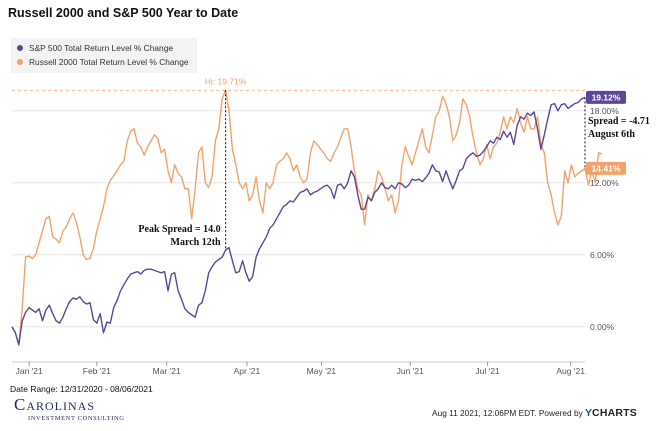 The image size is (659, 431). Describe the element at coordinates (247, 371) in the screenshot. I see `x-tick-label: Apr '21` at that location.